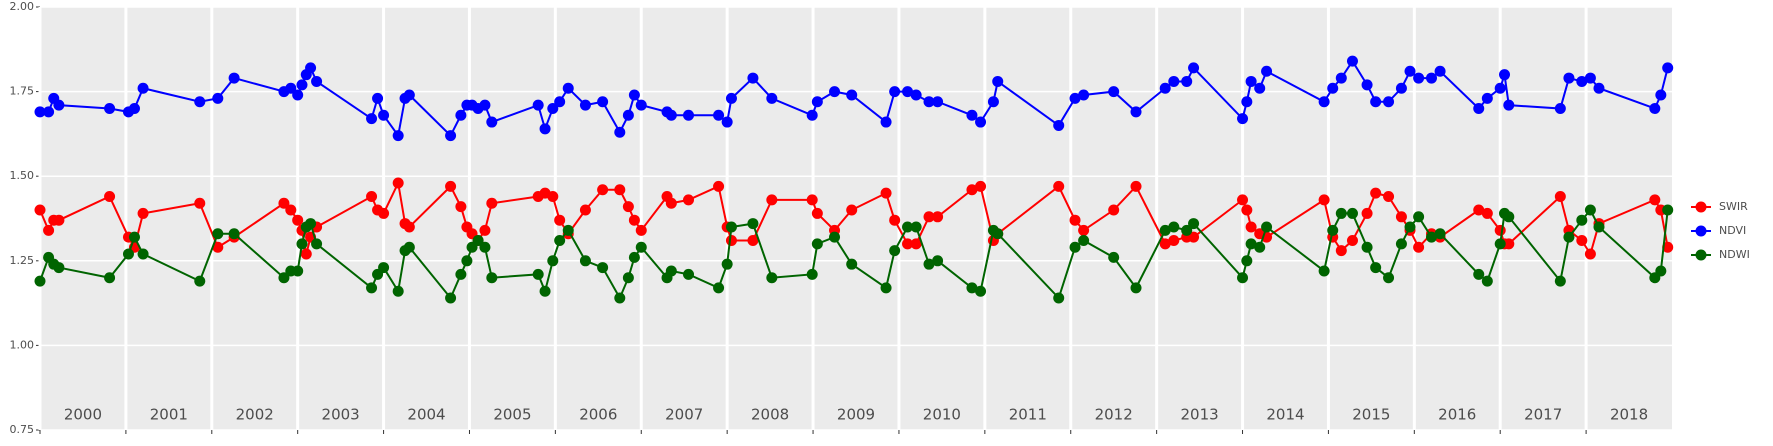  I want to click on y-tick-label: 1.50, so click(22, 175).